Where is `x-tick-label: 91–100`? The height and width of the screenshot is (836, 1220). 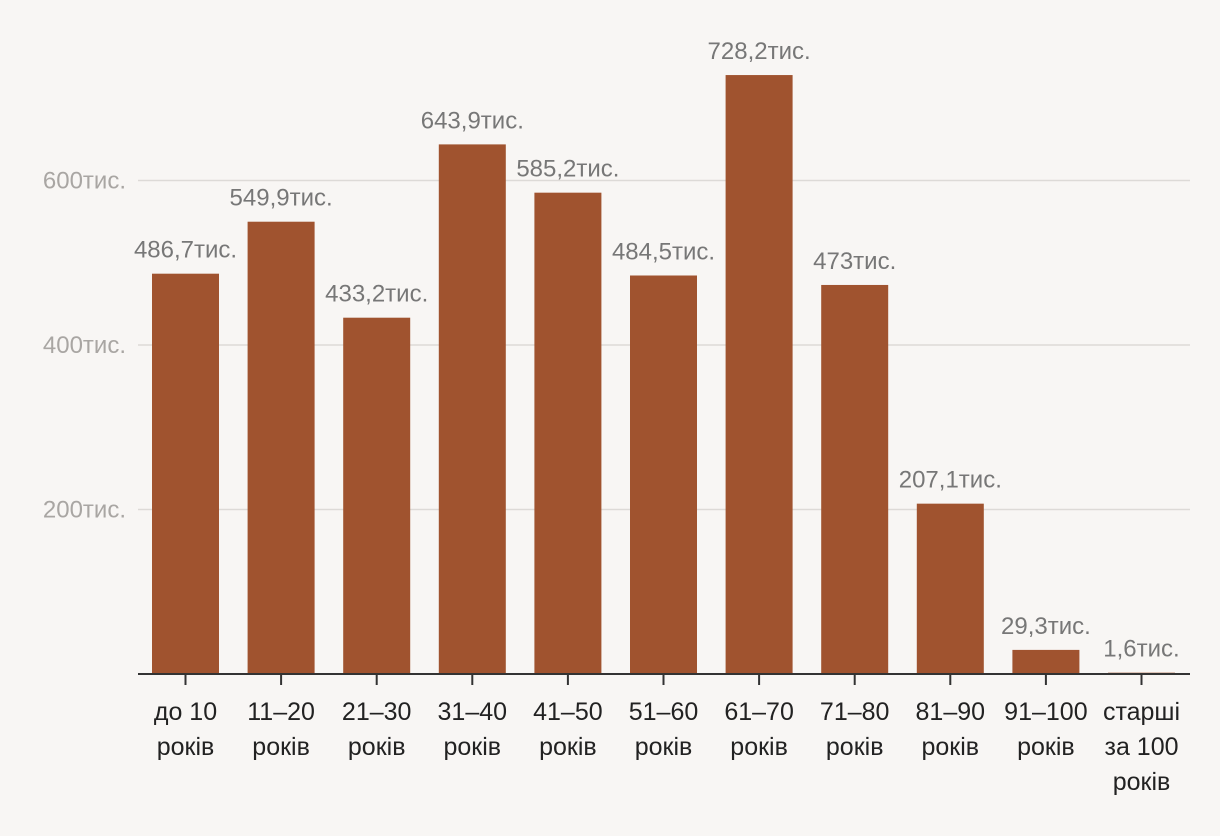 x-tick-label: 91–100 is located at coordinates (1045, 712).